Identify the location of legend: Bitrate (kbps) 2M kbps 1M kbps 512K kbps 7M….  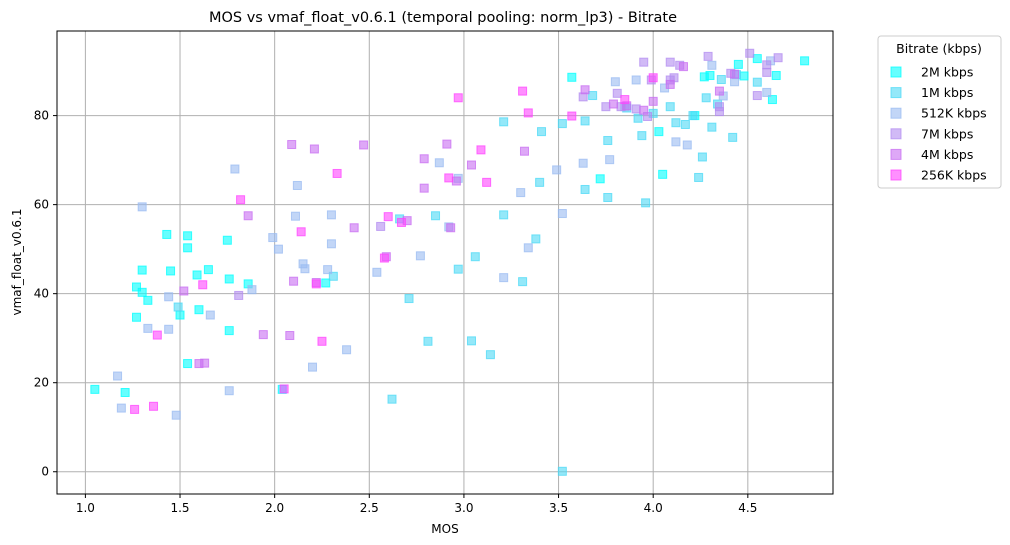
(939, 112).